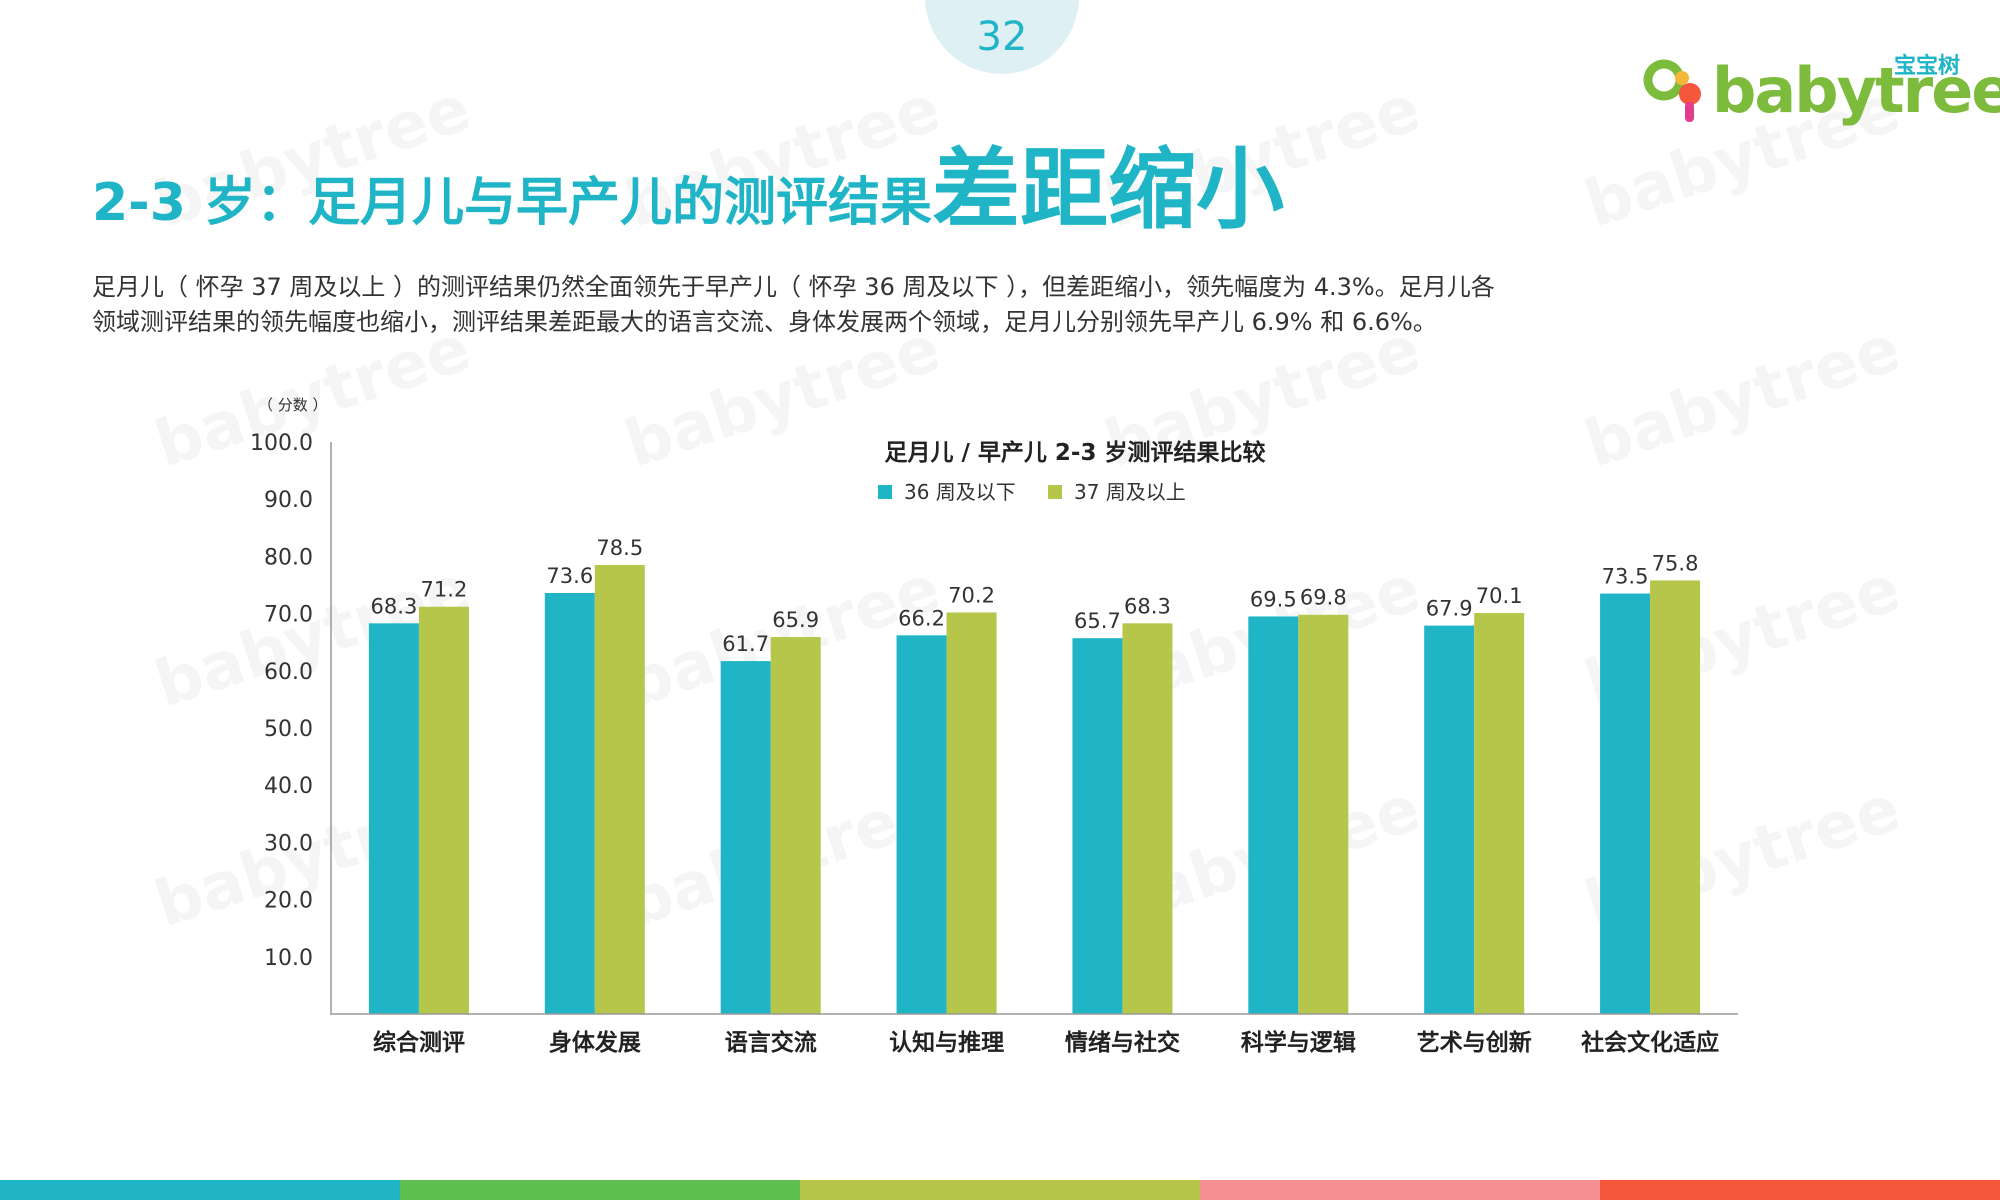 The height and width of the screenshot is (1200, 2000). What do you see at coordinates (1032, 492) in the screenshot?
I see `legend: 36 周及以下 37 周及以上` at bounding box center [1032, 492].